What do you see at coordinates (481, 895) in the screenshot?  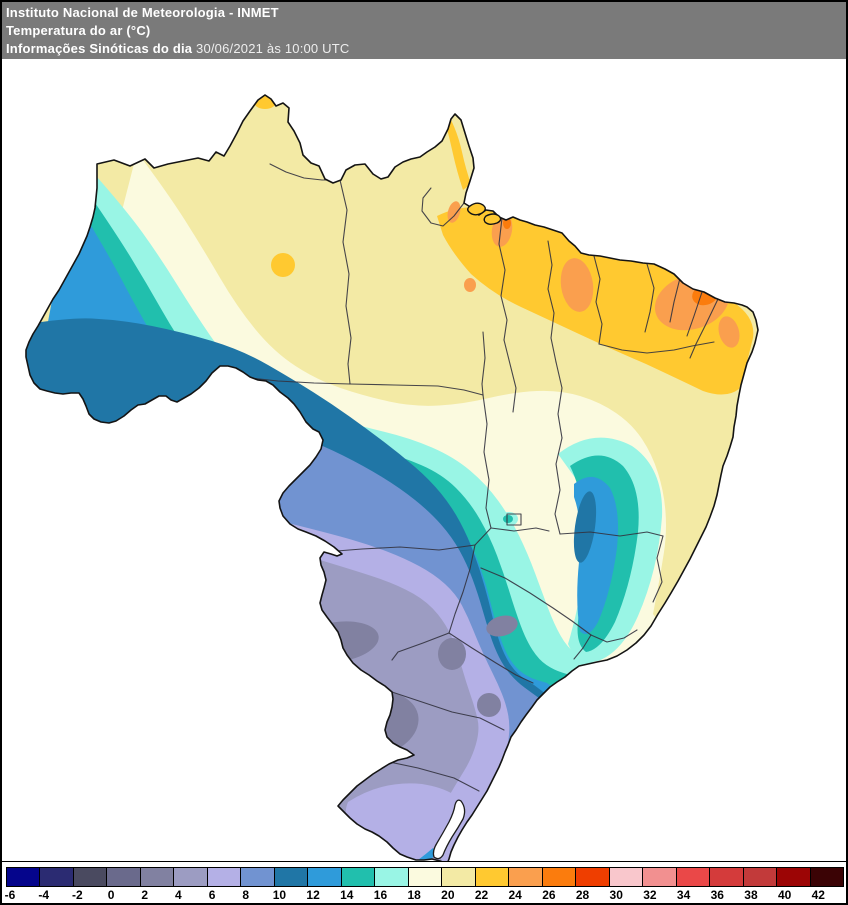 I see `legend-tick-label: 22` at bounding box center [481, 895].